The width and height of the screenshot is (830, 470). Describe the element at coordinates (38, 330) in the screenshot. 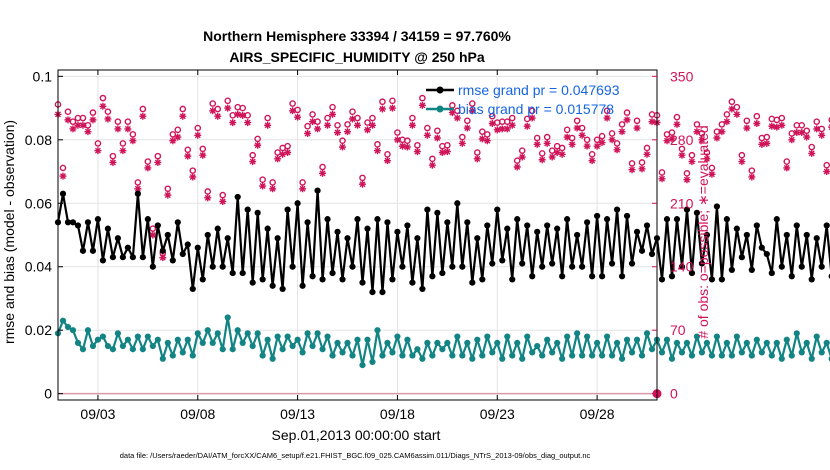

I see `y-tick-label: 0.02` at that location.